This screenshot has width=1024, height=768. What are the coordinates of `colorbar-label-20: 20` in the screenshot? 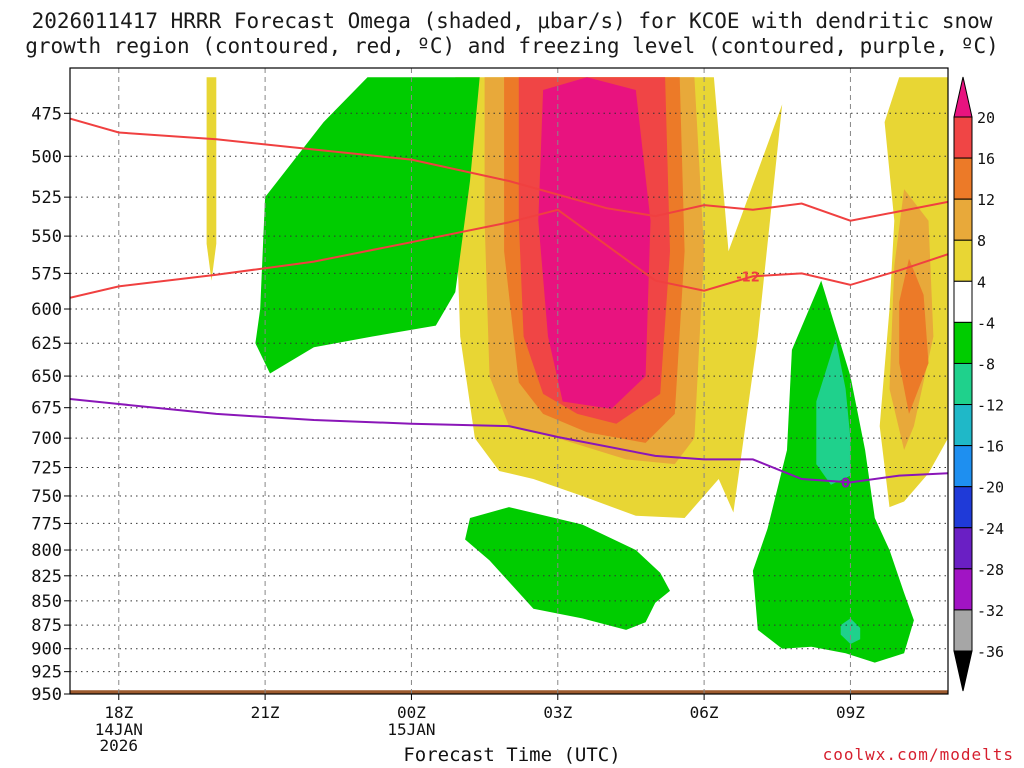 It's located at (986, 118).